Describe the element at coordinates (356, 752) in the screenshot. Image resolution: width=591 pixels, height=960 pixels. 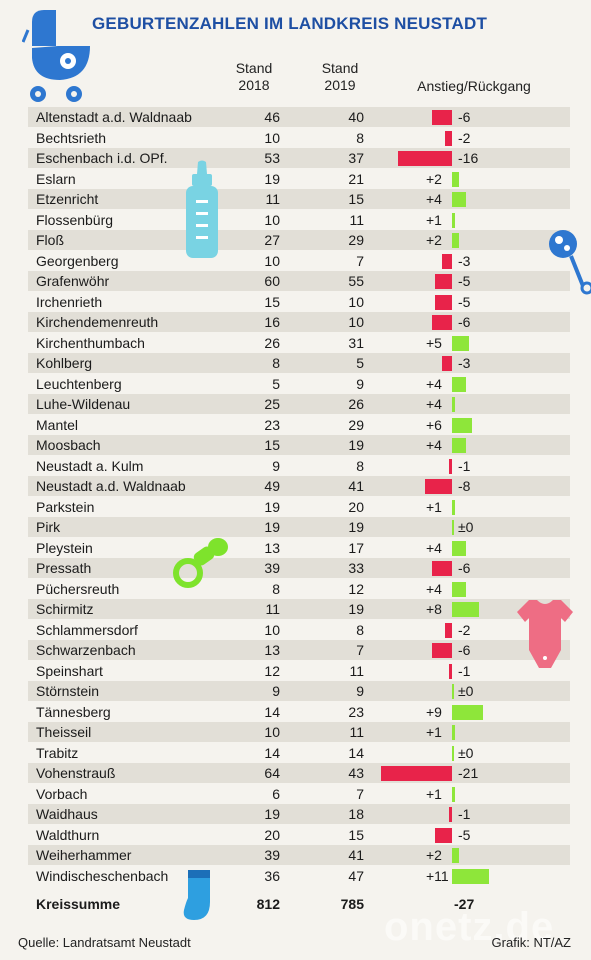
I see `value-2019: 14` at that location.